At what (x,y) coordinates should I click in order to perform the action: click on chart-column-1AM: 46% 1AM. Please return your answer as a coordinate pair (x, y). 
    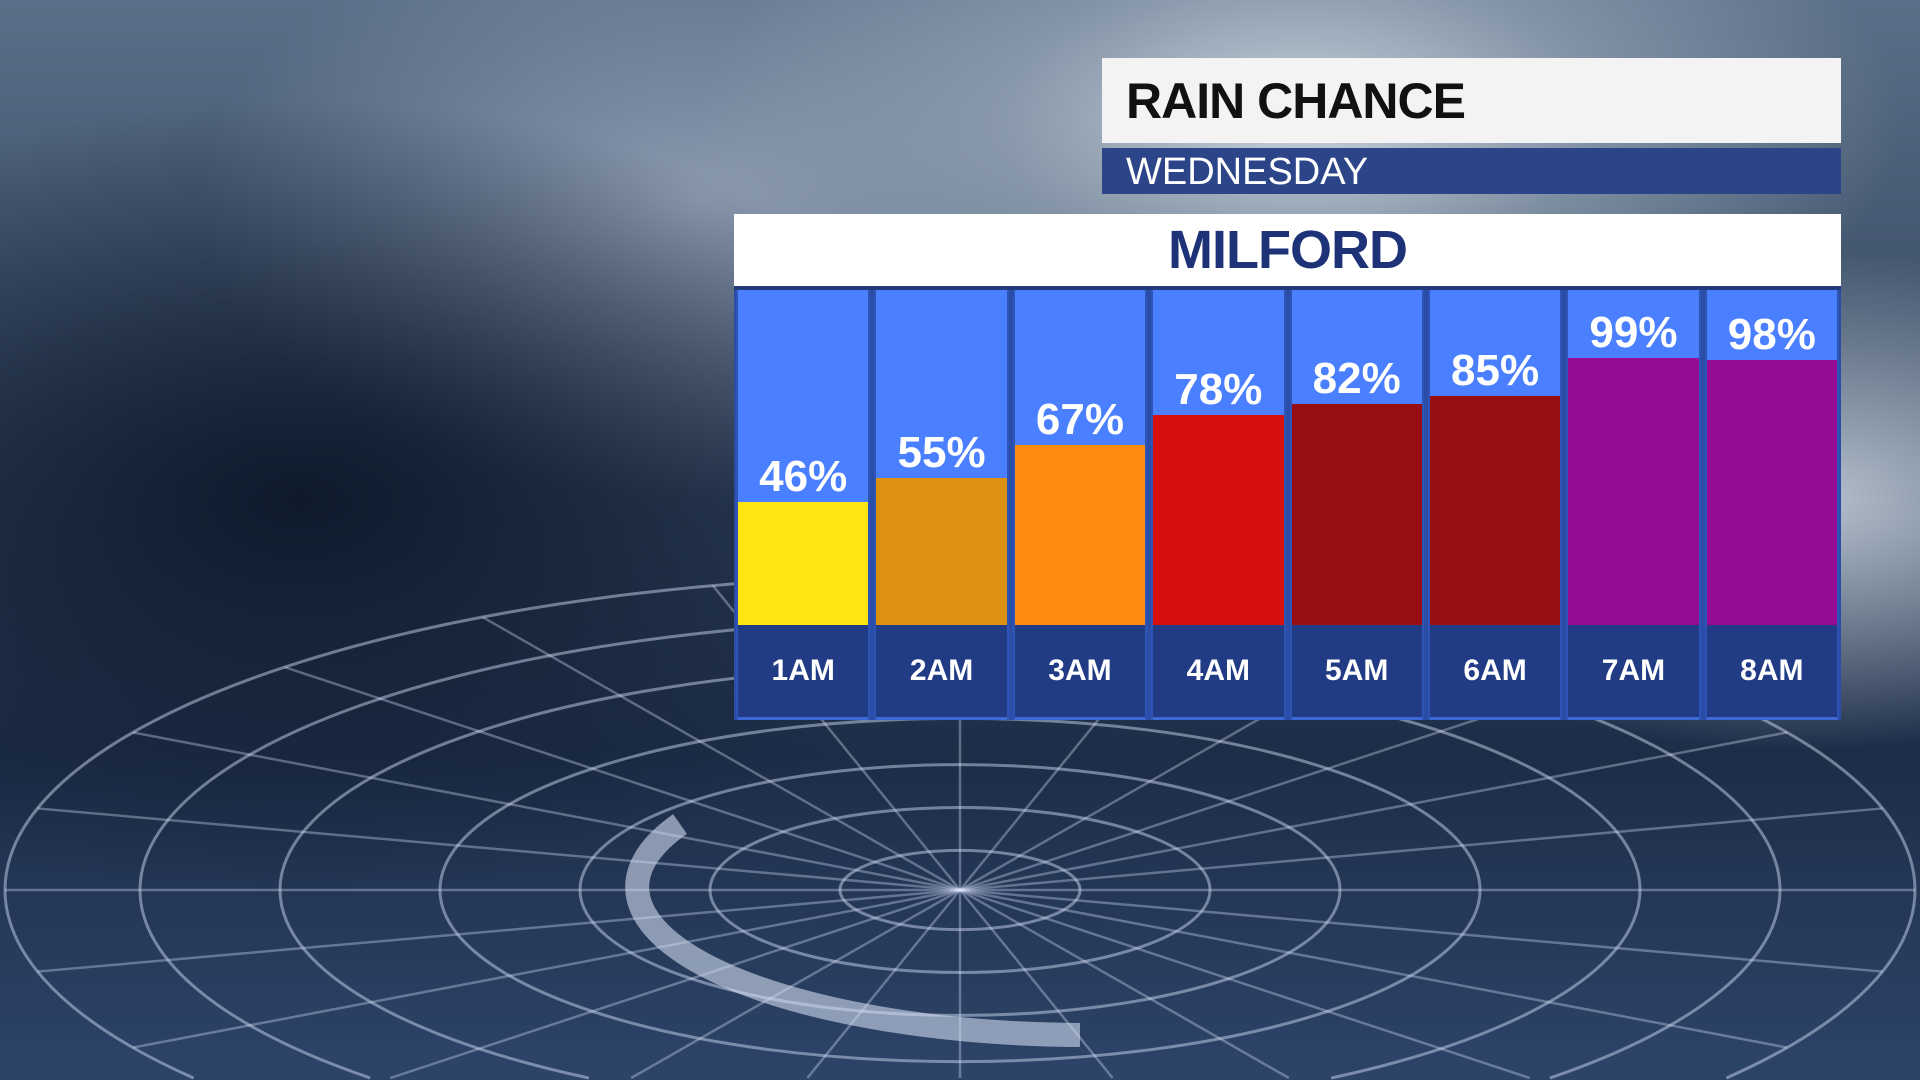
    Looking at the image, I should click on (803, 505).